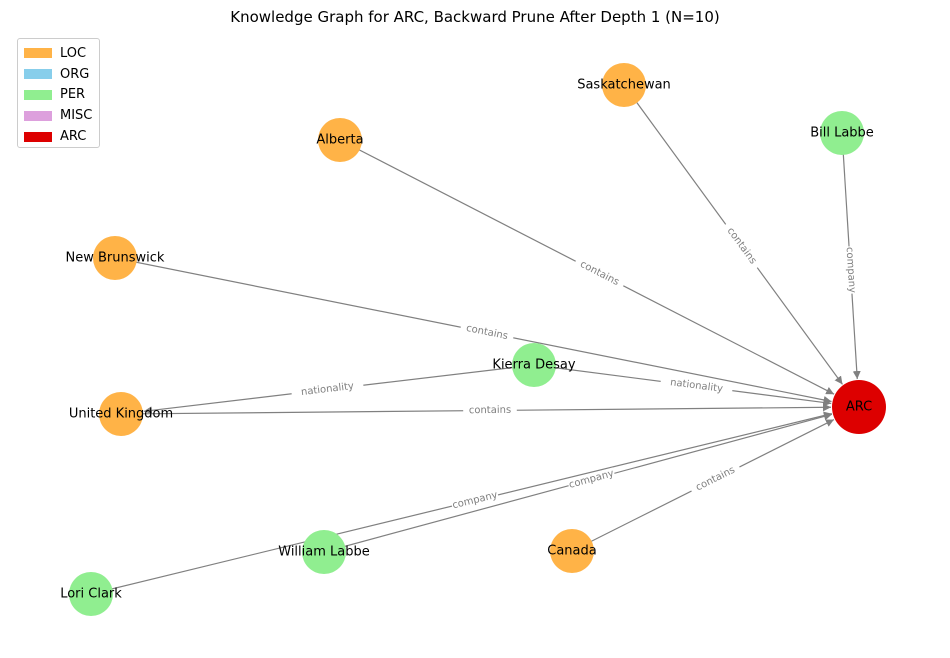 The height and width of the screenshot is (658, 950). I want to click on legend-item-arc: ARC, so click(58, 136).